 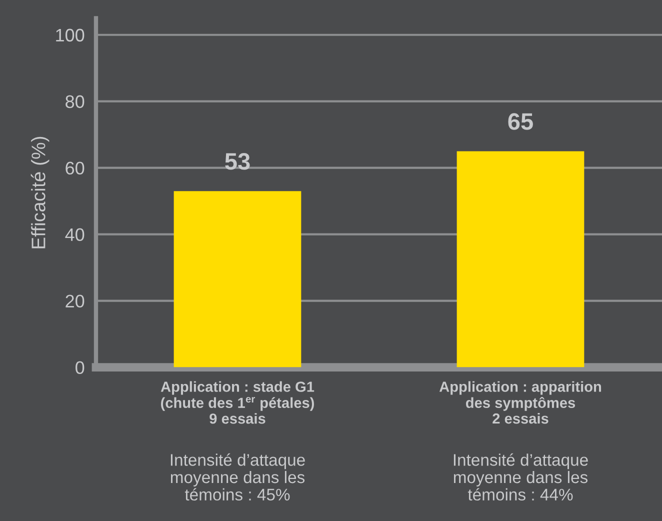 What do you see at coordinates (70, 35) in the screenshot?
I see `y-tick-label: 100` at bounding box center [70, 35].